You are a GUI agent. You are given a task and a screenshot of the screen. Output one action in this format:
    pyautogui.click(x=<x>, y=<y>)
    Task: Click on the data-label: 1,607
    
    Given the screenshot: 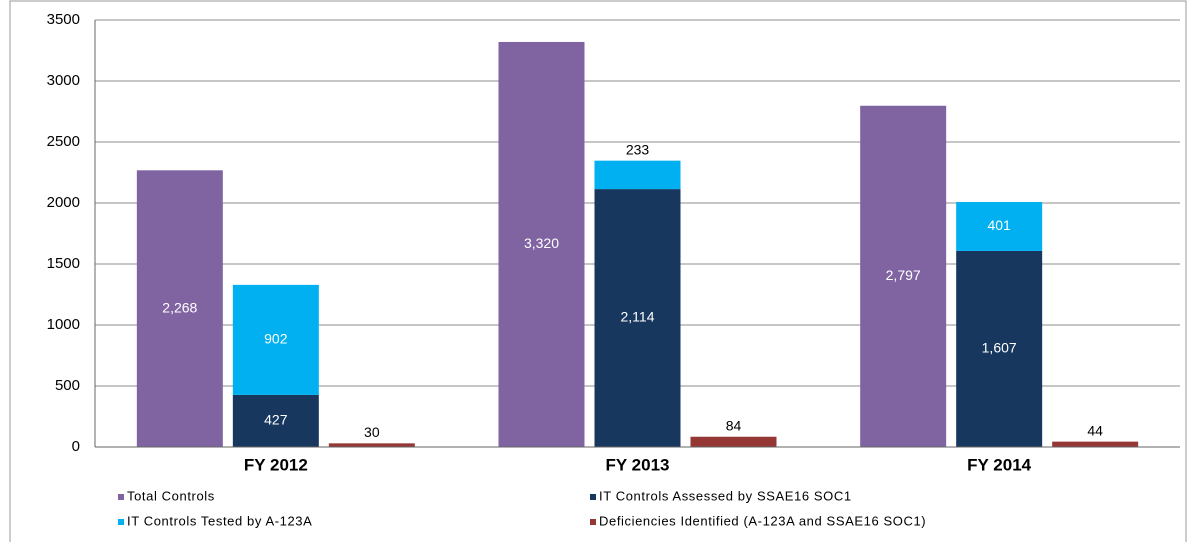 What is the action you would take?
    pyautogui.click(x=999, y=348)
    